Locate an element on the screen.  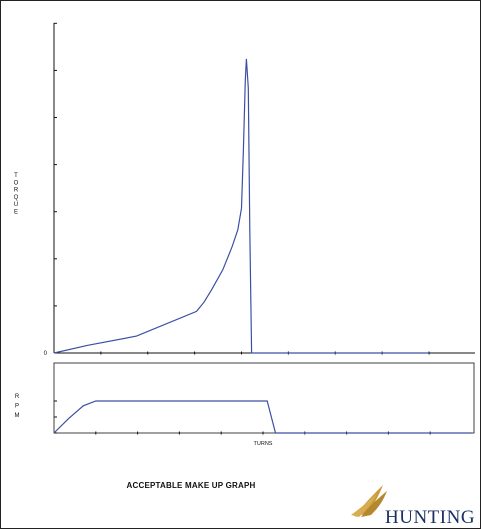
torque-axis-label-letter: R is located at coordinates (16, 191).